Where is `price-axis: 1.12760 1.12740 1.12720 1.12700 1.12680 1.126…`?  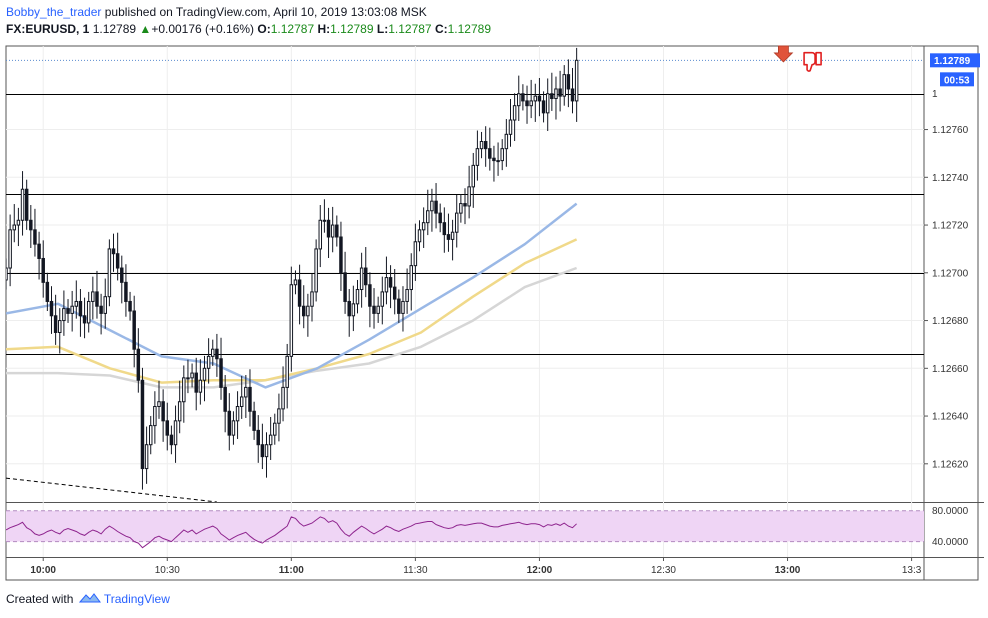
price-axis: 1.12760 1.12740 1.12720 1.12700 1.12680 1.126… is located at coordinates (952, 261).